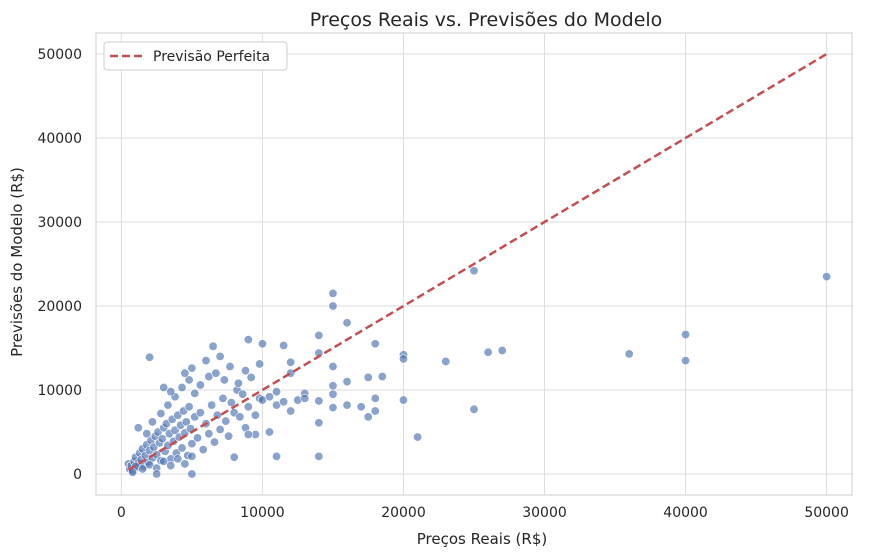  What do you see at coordinates (482, 539) in the screenshot?
I see `x-axis-label: Preços Reais (R$)` at bounding box center [482, 539].